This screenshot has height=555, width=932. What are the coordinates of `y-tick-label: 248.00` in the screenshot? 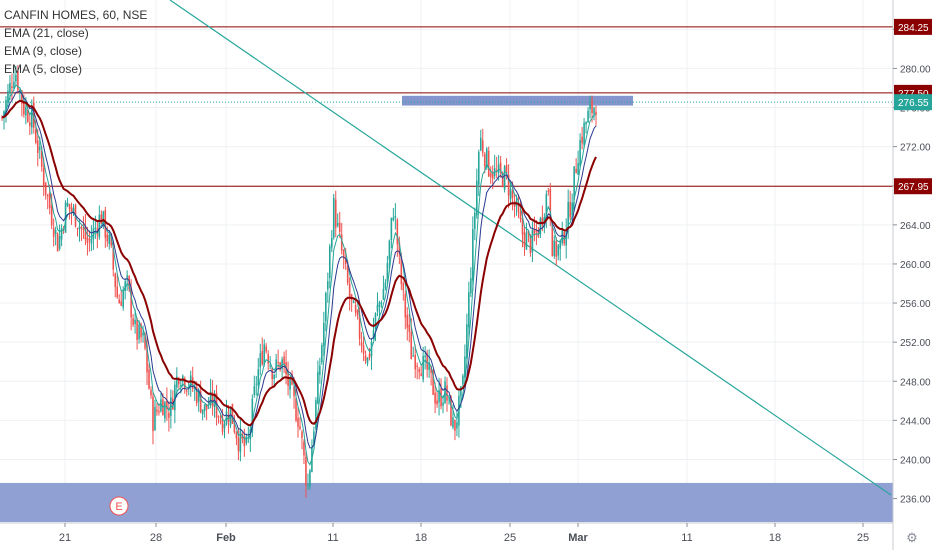 It's located at (915, 382).